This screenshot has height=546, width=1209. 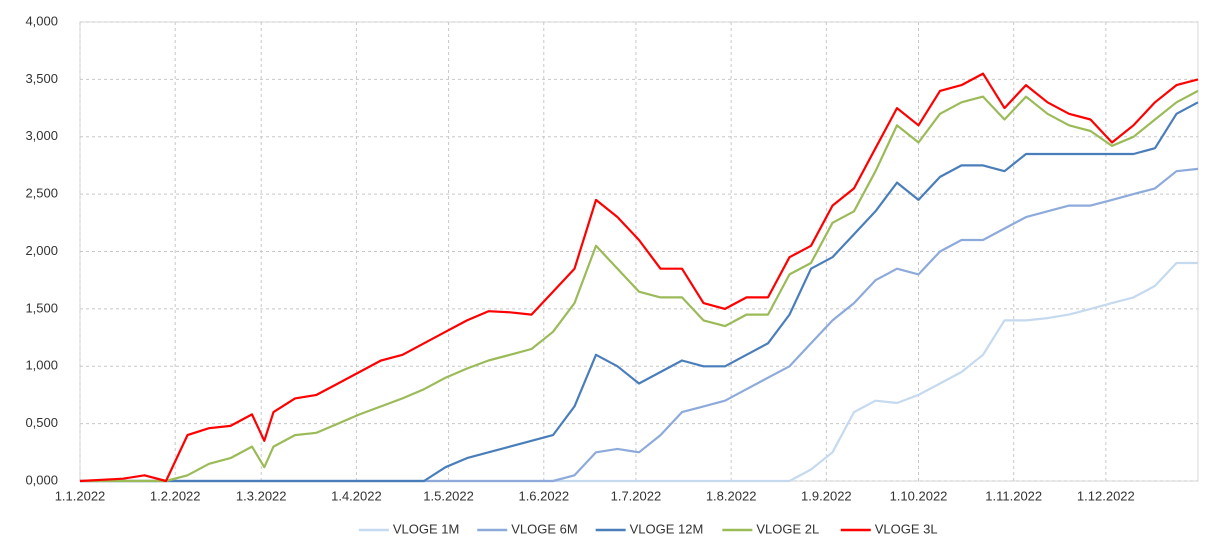 What do you see at coordinates (356, 495) in the screenshot?
I see `x-tick-label: 1.4.2022` at bounding box center [356, 495].